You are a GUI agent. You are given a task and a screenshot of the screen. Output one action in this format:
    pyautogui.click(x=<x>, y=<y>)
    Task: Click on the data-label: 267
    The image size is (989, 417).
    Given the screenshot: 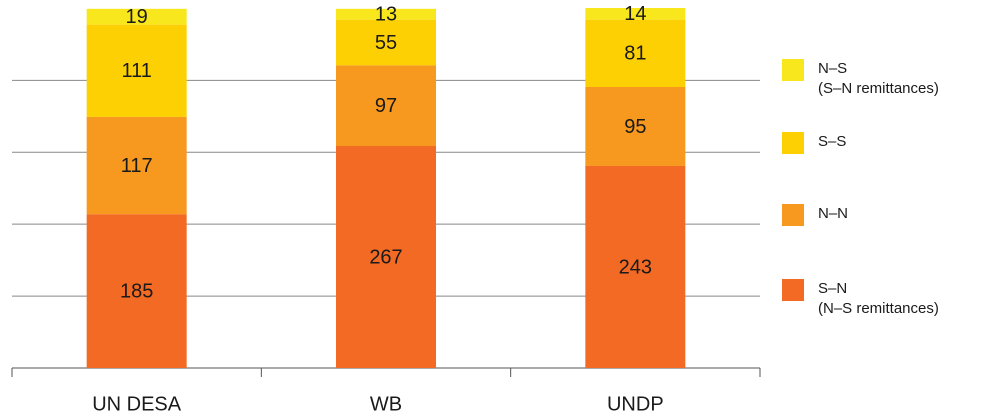 What is the action you would take?
    pyautogui.click(x=385, y=257)
    